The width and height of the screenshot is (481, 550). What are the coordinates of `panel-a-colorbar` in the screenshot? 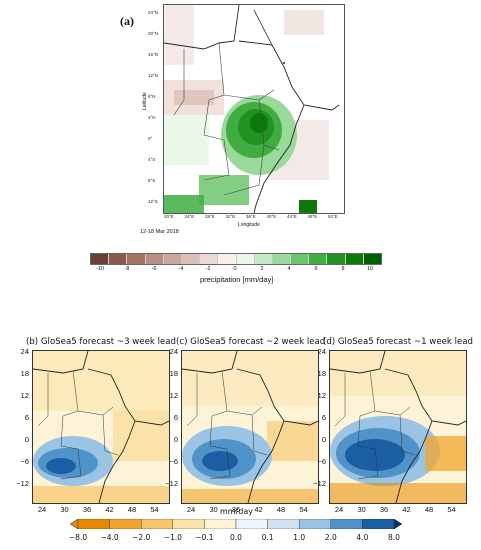 It's located at (236, 259).